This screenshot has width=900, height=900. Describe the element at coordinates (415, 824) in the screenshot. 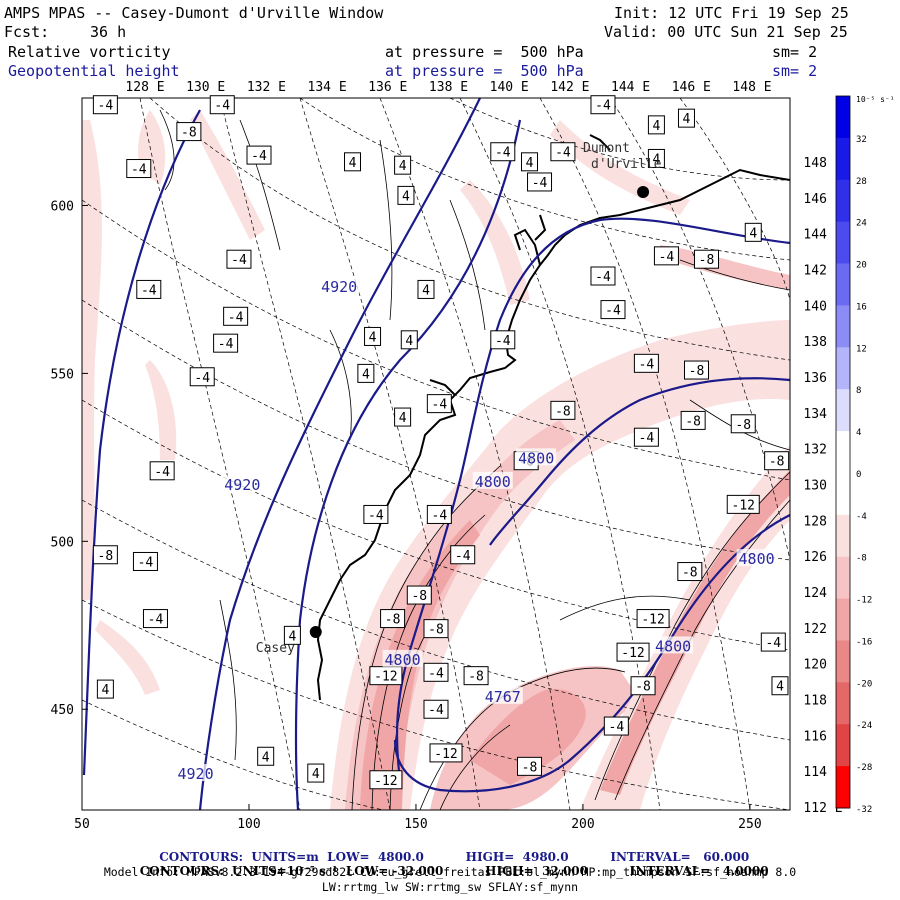

I see `x-tick-label: 150` at that location.